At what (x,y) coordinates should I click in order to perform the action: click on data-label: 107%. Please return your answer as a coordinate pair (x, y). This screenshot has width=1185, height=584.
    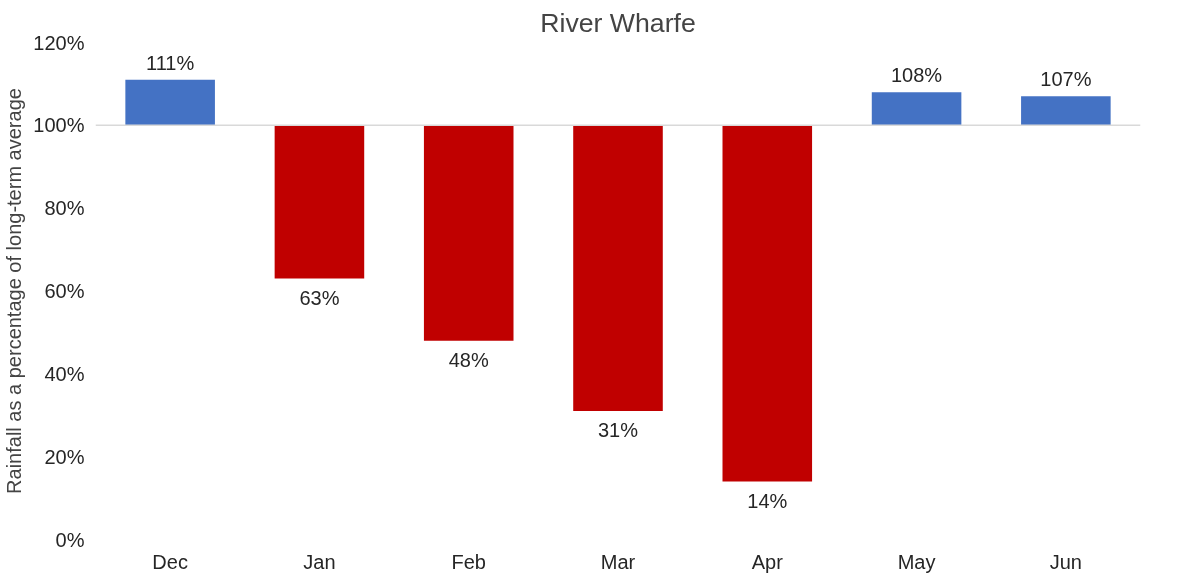
    Looking at the image, I should click on (1066, 79).